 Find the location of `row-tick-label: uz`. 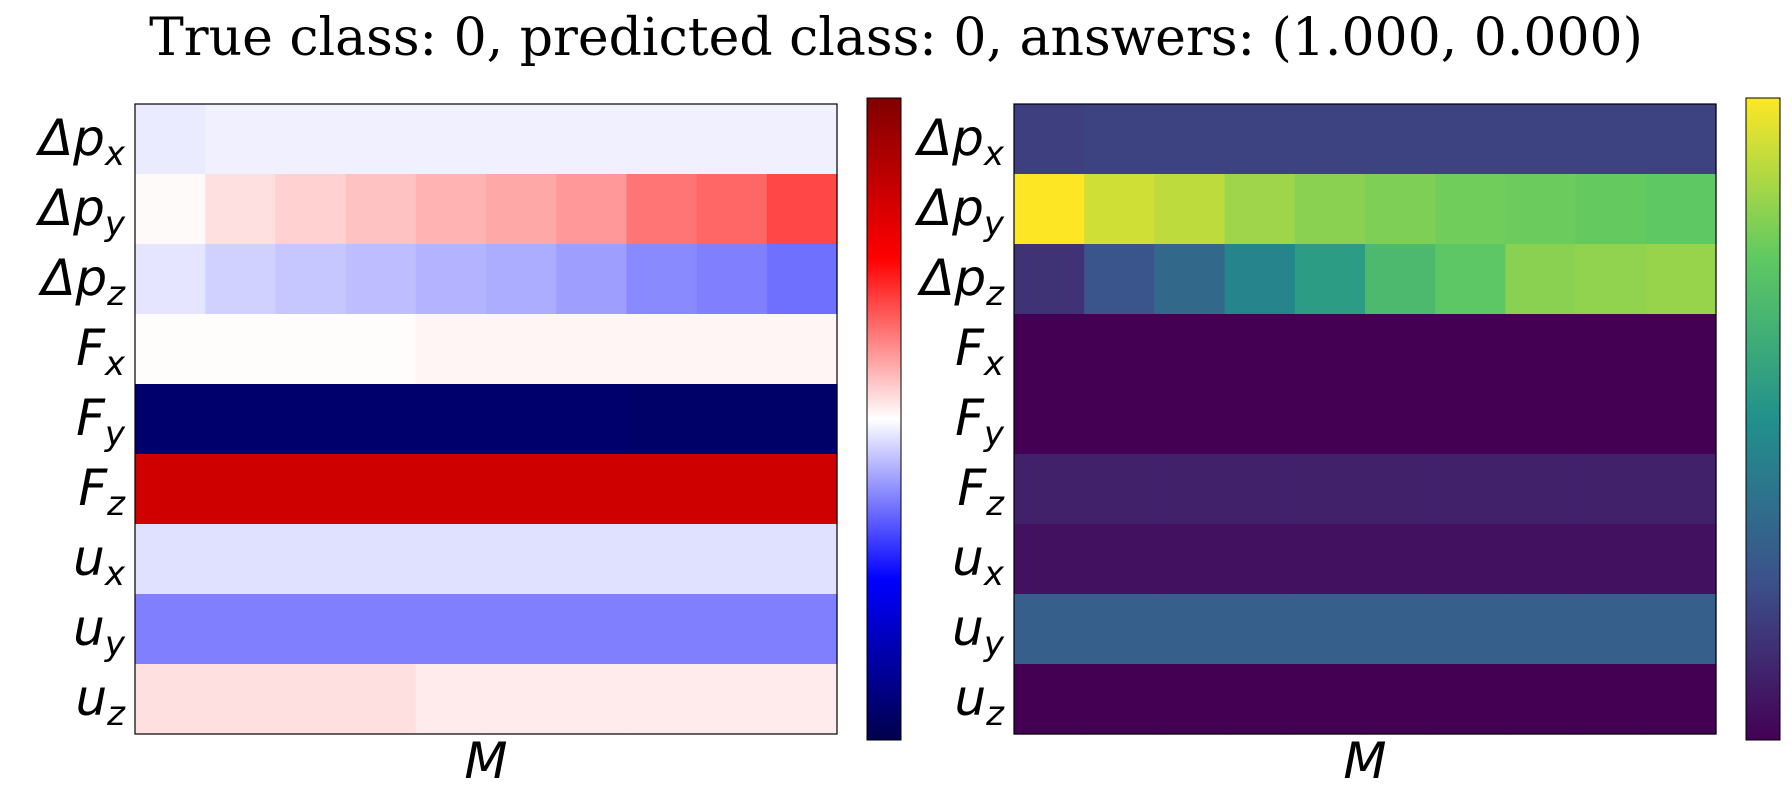

row-tick-label: uz is located at coordinates (979, 701).